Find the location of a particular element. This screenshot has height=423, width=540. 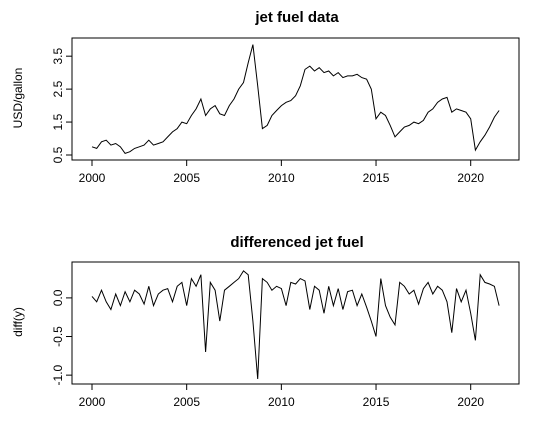

y-tick-label: 3.5 is located at coordinates (58, 56).